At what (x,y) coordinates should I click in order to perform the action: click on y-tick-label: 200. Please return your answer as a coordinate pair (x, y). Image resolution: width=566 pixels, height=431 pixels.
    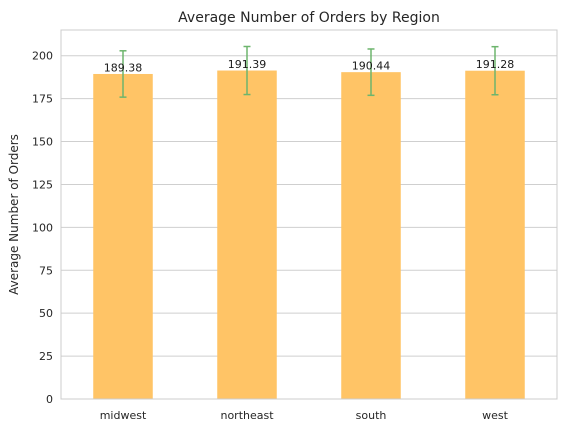
    Looking at the image, I should click on (42, 56).